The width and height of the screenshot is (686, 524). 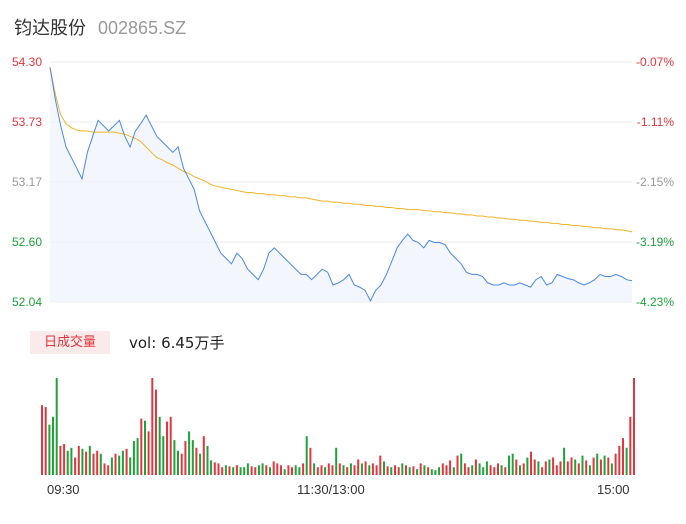 I want to click on x-tick-close: 15:00, so click(x=613, y=489).